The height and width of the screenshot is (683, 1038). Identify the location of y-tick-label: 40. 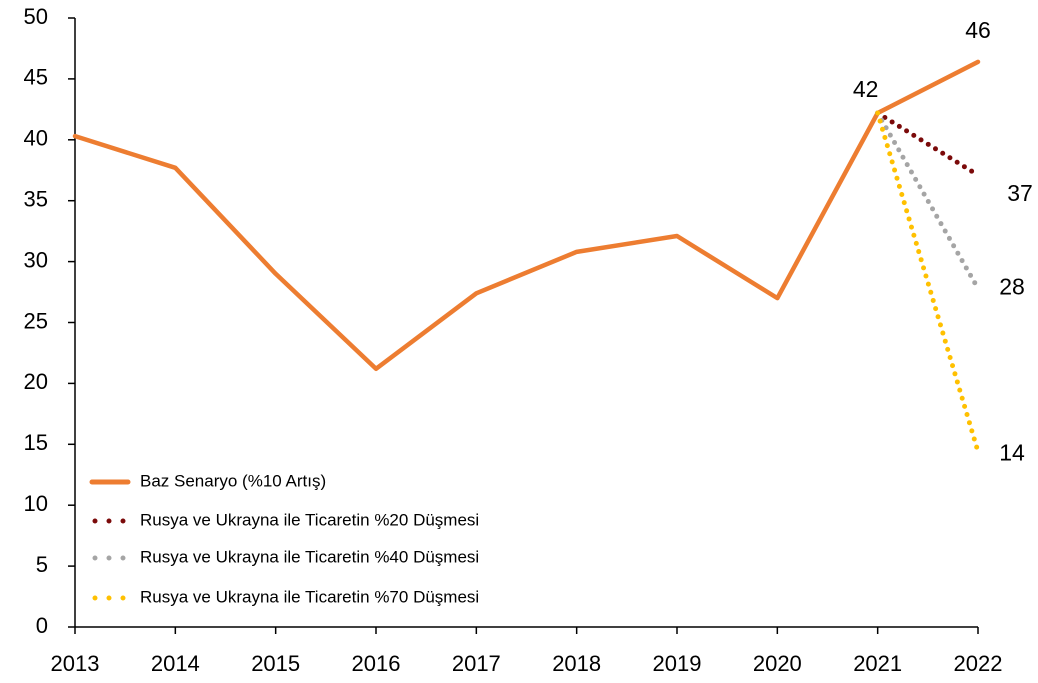
(36, 138).